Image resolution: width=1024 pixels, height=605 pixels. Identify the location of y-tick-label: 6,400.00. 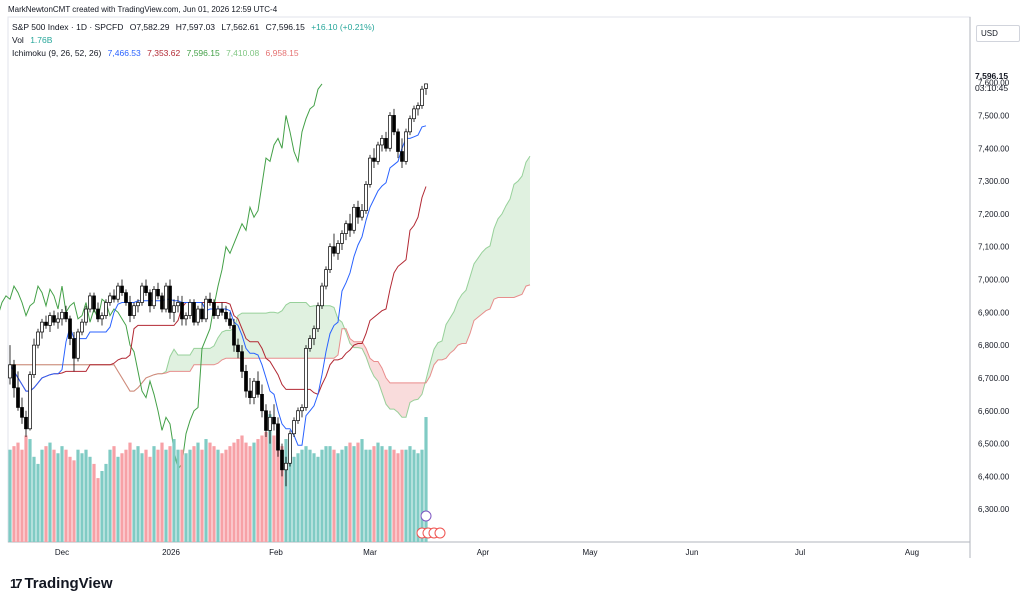
(994, 476).